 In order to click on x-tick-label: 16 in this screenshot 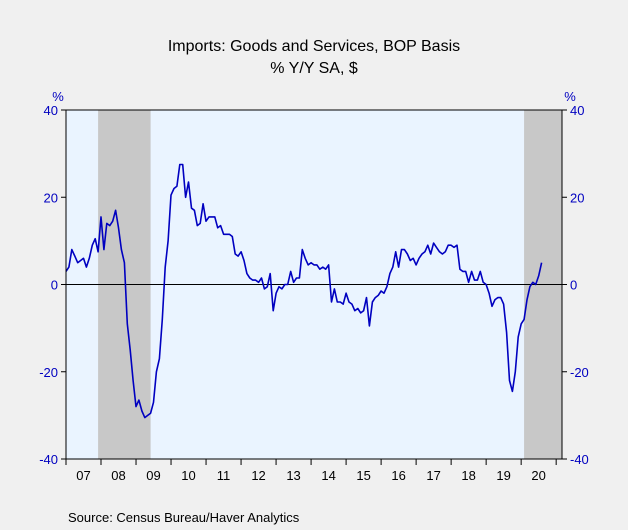, I will do `click(398, 475)`.